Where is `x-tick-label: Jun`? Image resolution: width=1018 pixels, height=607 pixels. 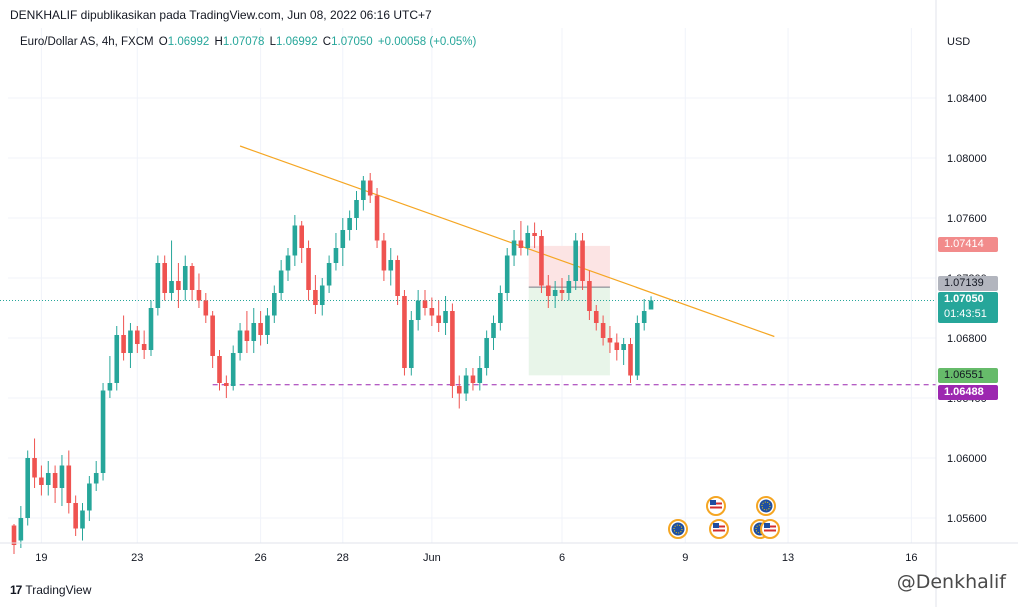 x-tick-label: Jun is located at coordinates (432, 558).